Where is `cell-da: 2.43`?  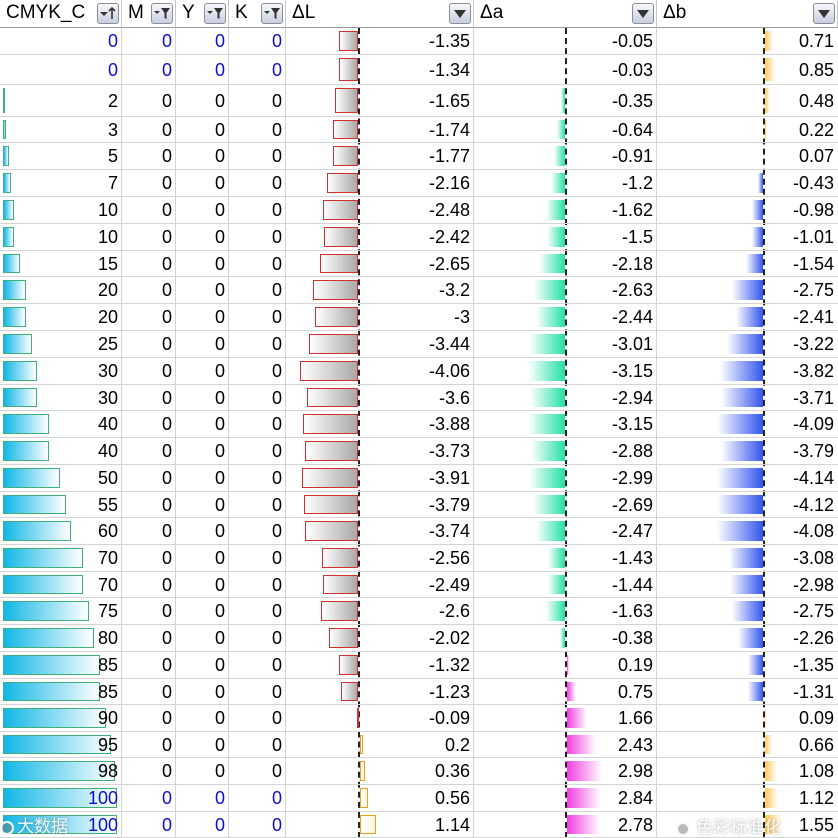 cell-da: 2.43 is located at coordinates (635, 744).